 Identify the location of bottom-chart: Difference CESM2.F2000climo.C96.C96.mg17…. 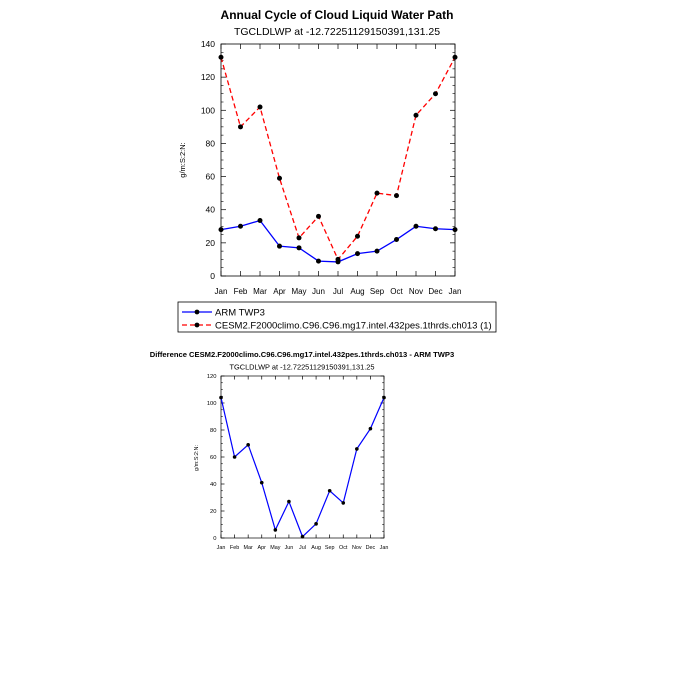
(302, 450).